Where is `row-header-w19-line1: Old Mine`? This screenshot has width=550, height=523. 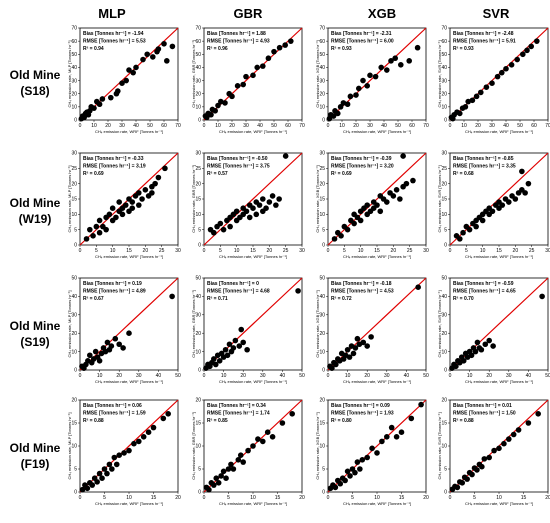
row-header-w19-line1: Old Mine is located at coordinates (35, 203).